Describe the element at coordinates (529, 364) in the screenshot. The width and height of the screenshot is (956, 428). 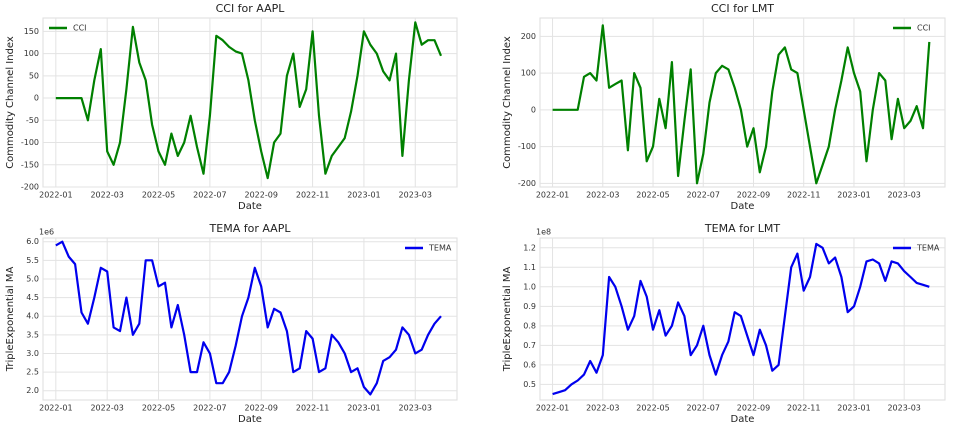
I see `y-tick-label: 0.6` at that location.